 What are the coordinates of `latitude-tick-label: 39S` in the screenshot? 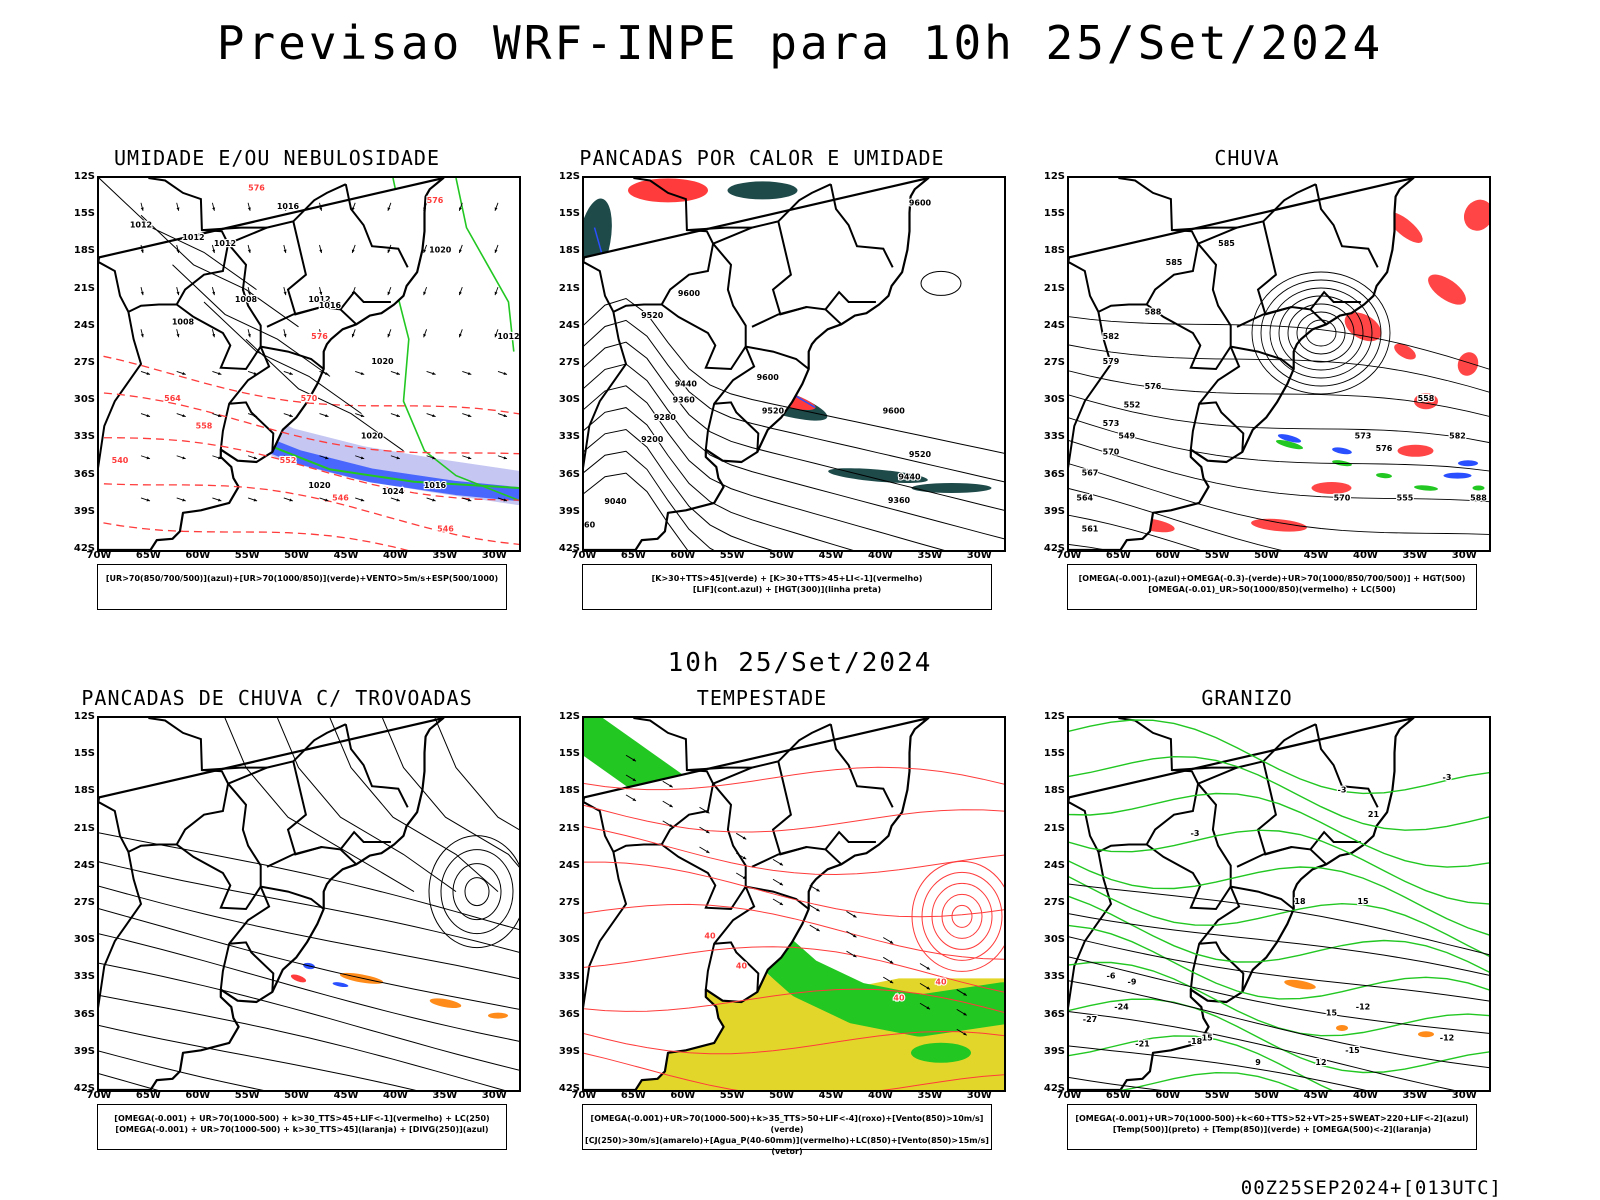 It's located at (84, 1051).